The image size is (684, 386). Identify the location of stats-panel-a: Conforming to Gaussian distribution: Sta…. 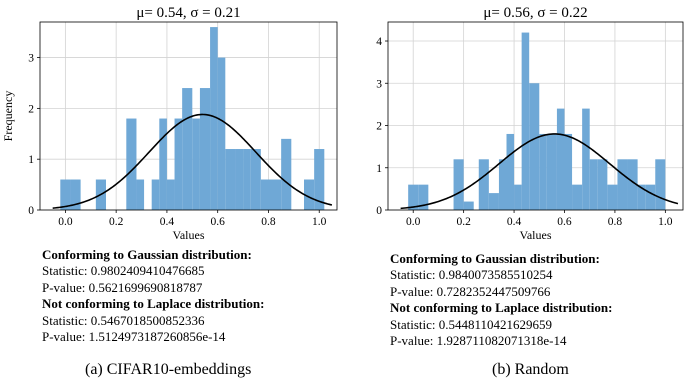
(153, 296).